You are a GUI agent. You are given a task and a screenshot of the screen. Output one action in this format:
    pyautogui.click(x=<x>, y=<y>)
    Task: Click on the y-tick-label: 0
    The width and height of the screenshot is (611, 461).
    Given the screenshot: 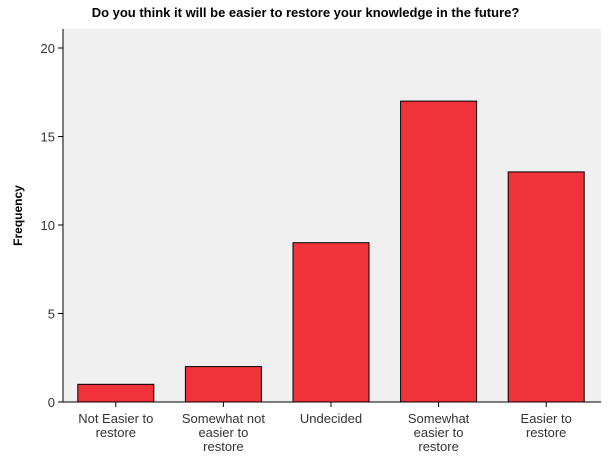 What is the action you would take?
    pyautogui.click(x=51, y=402)
    